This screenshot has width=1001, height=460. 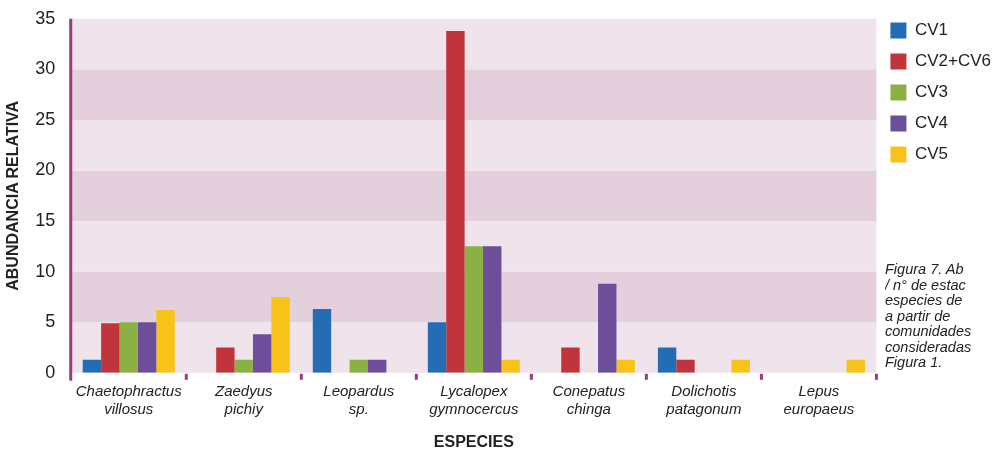 What do you see at coordinates (45, 68) in the screenshot?
I see `y-tick-label: 30` at bounding box center [45, 68].